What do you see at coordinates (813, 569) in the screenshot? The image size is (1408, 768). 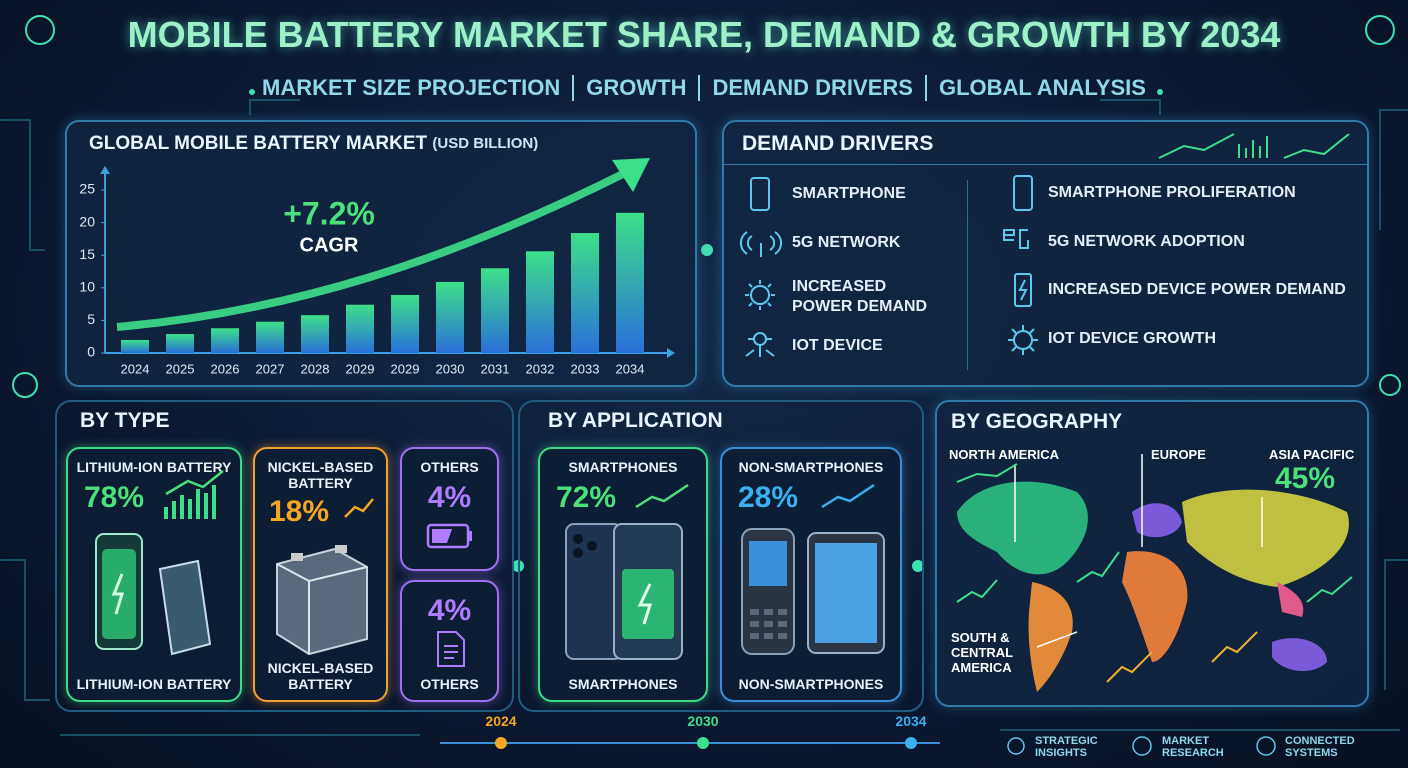 I see `devices-illustration` at bounding box center [813, 569].